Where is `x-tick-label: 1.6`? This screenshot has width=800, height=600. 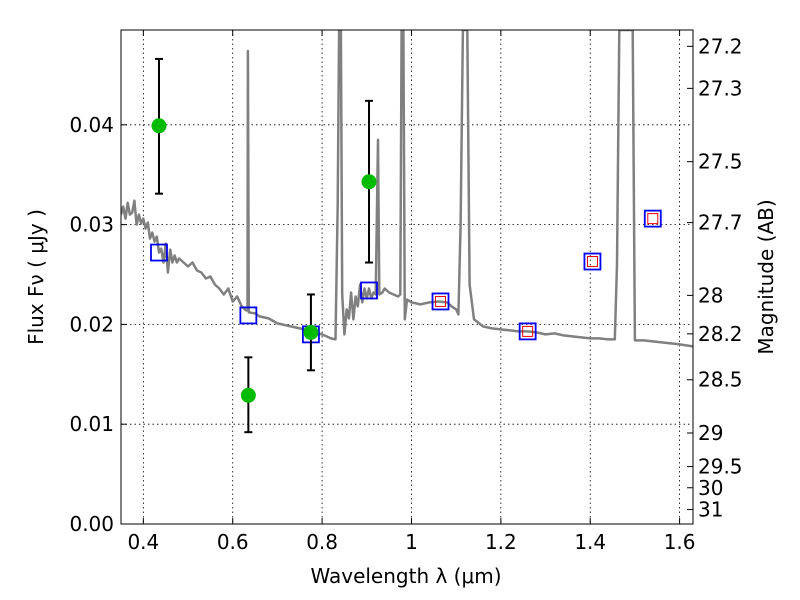
x-tick-label: 1.6 is located at coordinates (680, 542).